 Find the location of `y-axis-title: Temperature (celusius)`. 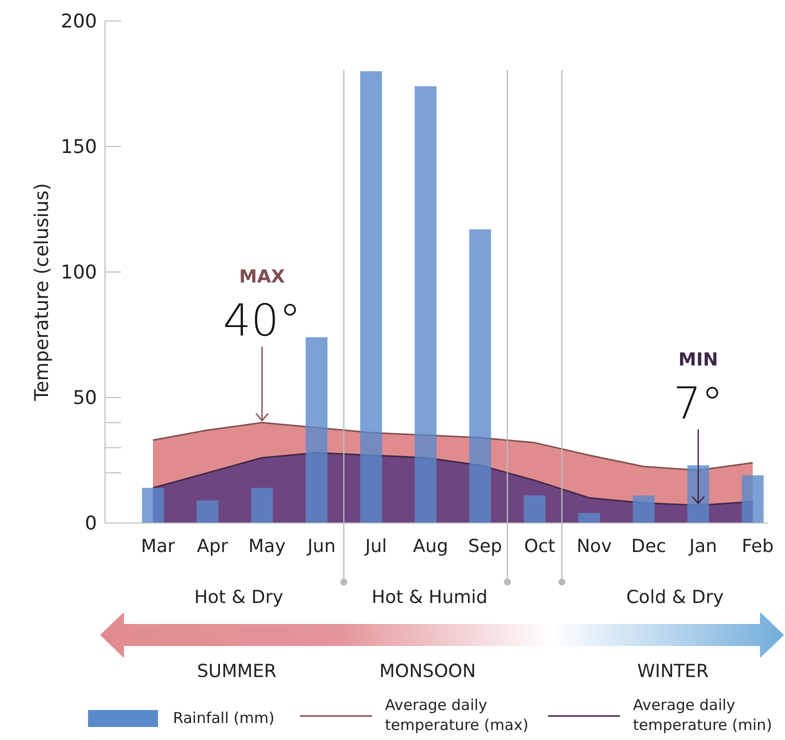

y-axis-title: Temperature (celusius) is located at coordinates (42, 292).